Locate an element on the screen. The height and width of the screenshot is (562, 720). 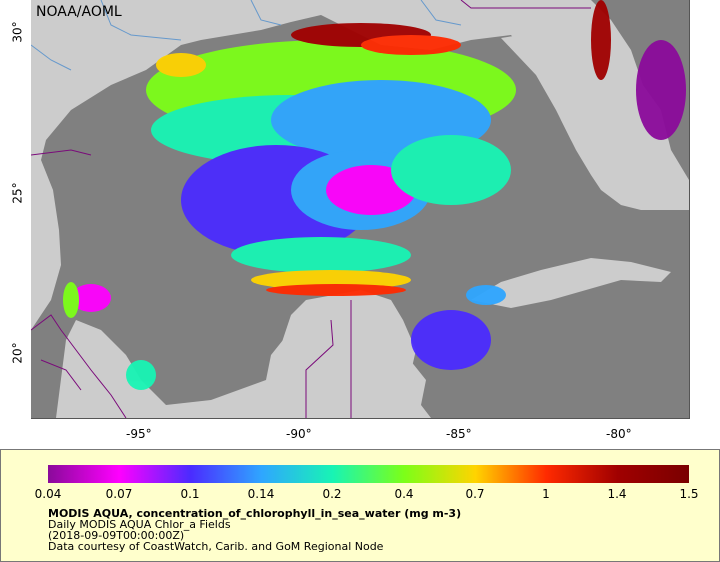
colorbar-tick-label: 0.4 is located at coordinates (404, 494).